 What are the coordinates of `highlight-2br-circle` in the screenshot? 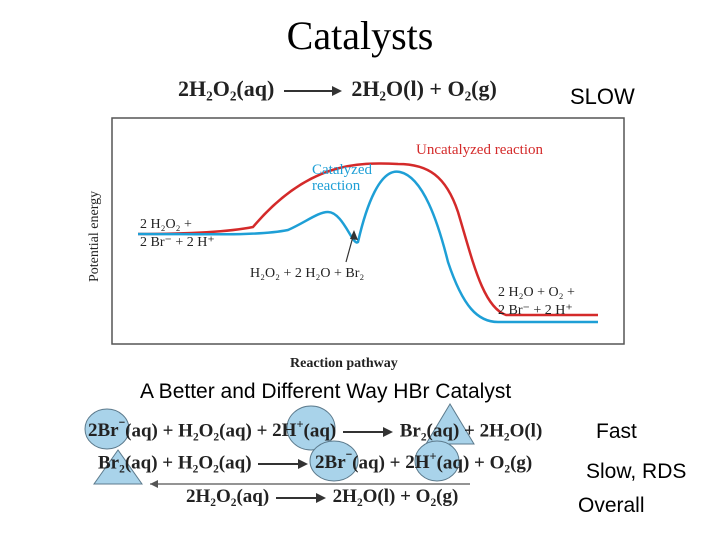 It's located at (107, 429).